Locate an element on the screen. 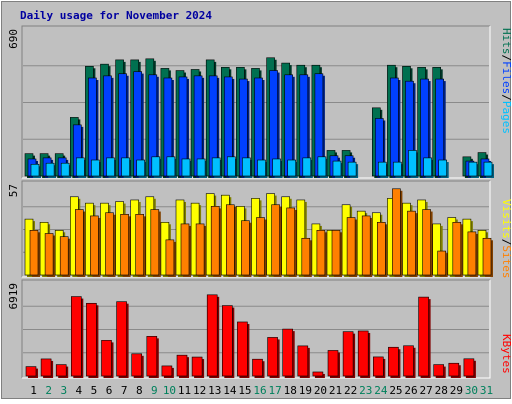 The width and height of the screenshot is (512, 404). visits-bar-body is located at coordinates (437, 249).